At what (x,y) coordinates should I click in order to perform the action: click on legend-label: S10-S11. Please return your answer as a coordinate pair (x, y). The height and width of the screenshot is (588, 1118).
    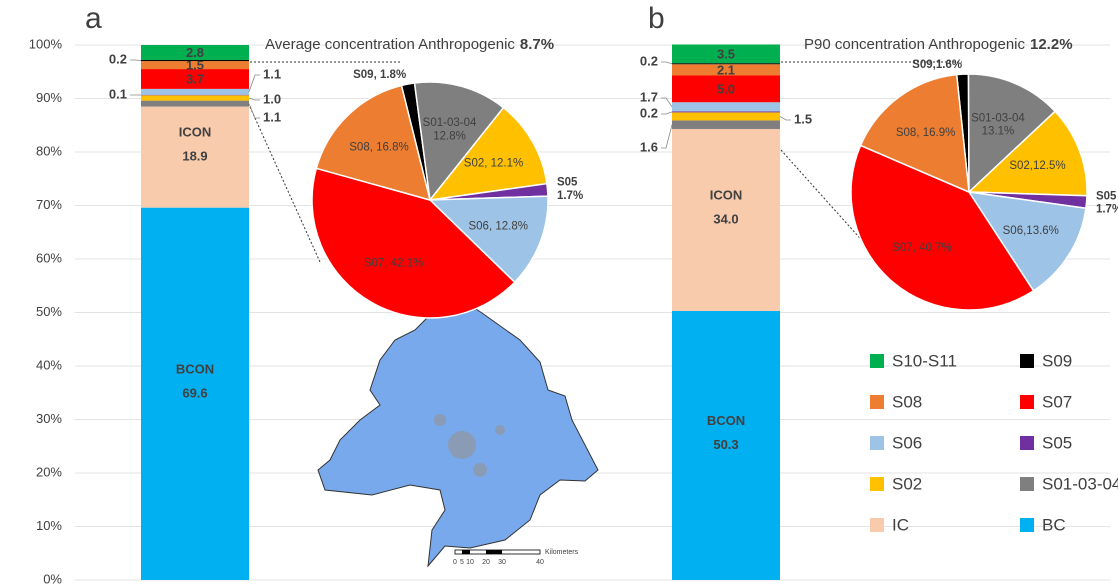
    Looking at the image, I should click on (924, 360).